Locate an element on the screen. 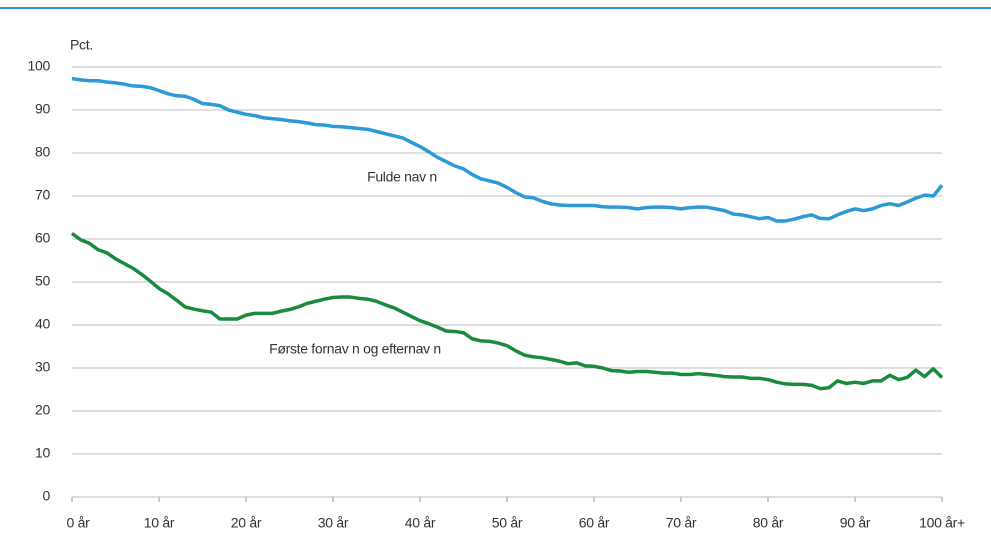 The image size is (991, 539). y-tick-label: 50 is located at coordinates (42, 281).